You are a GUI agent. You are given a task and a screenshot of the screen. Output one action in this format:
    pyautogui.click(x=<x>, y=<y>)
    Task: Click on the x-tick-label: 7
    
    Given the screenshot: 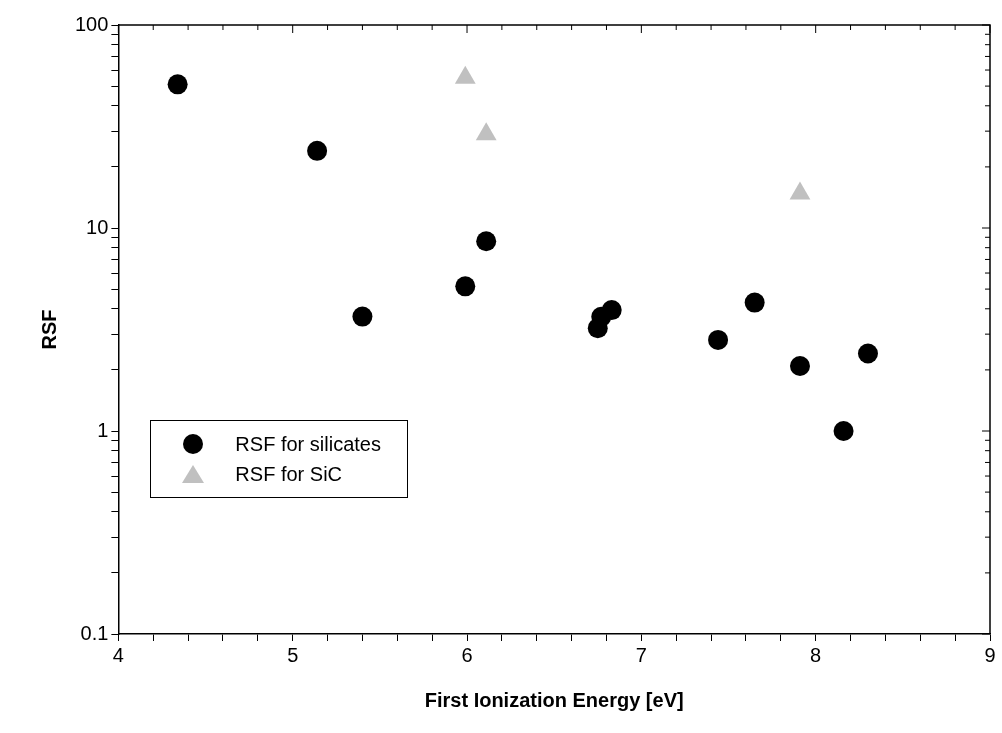 What is the action you would take?
    pyautogui.click(x=641, y=654)
    